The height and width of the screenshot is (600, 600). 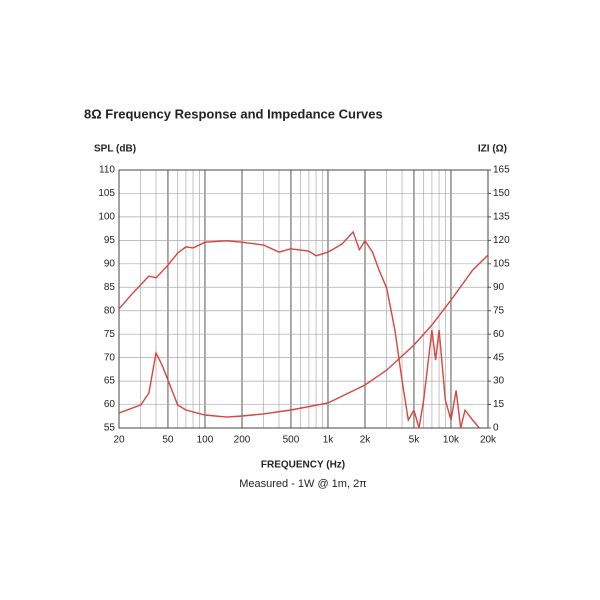 What do you see at coordinates (291, 440) in the screenshot?
I see `x-tick-label: 500` at bounding box center [291, 440].